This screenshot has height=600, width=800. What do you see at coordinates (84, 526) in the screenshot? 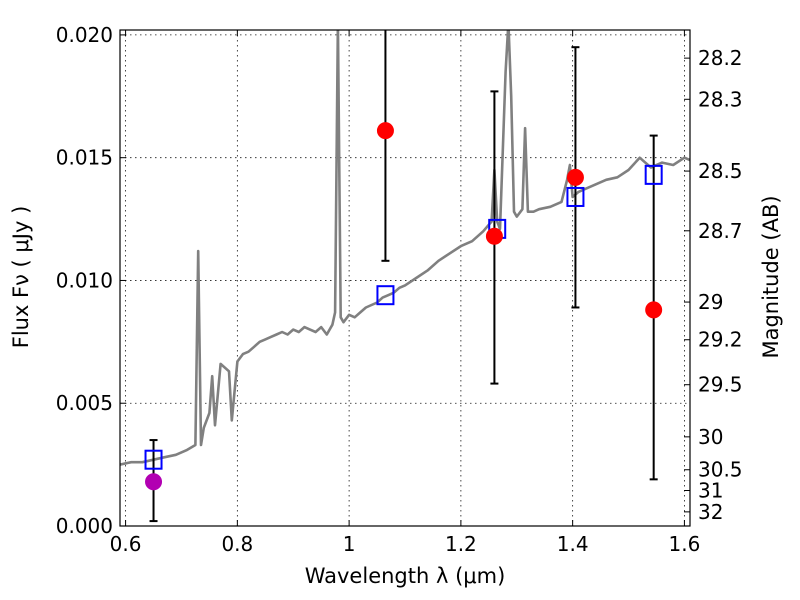
I see `y-tick-label: 0.000` at bounding box center [84, 526].